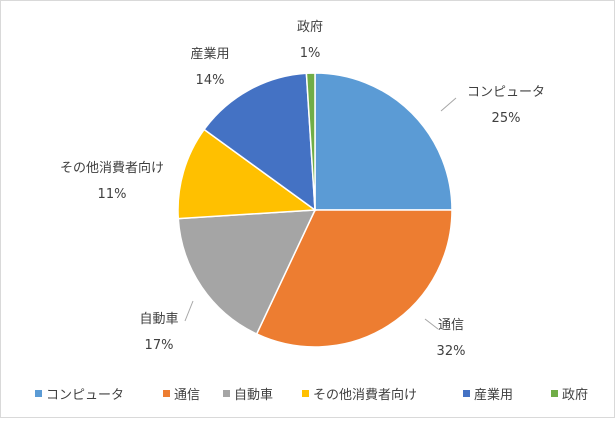 The width and height of the screenshot is (615, 421). I want to click on data-label-name-slice-3: 自動車, so click(158, 319).